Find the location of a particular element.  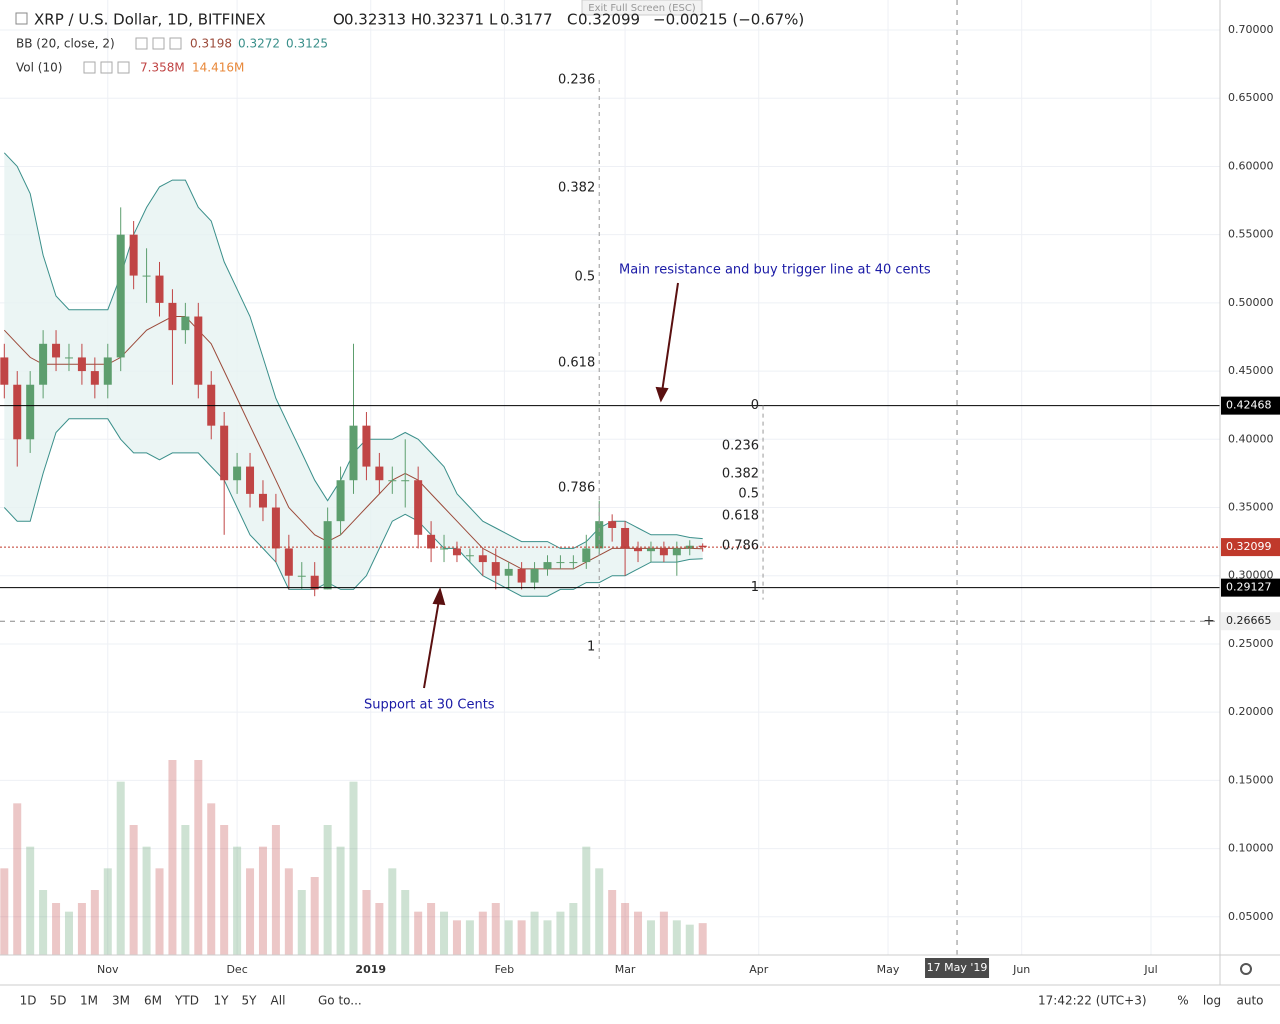

x-tick-label: 2019 is located at coordinates (370, 969).